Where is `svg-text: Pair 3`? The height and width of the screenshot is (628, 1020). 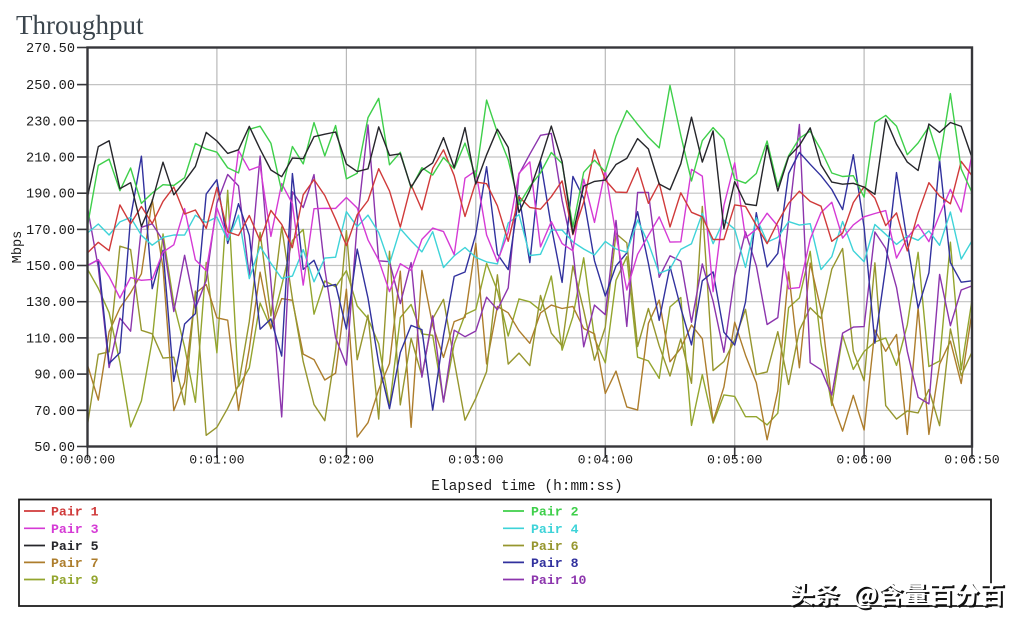 svg-text: Pair 3 is located at coordinates (75, 529).